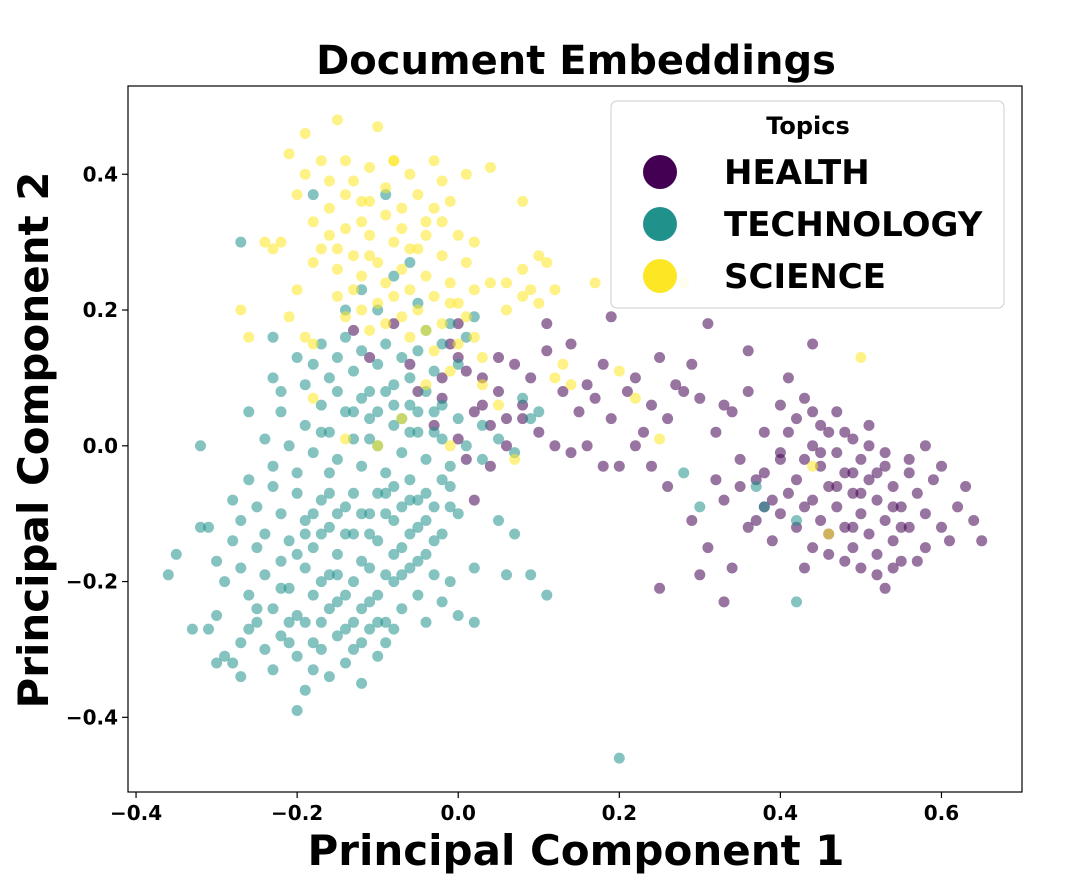 This screenshot has height=882, width=1071. I want to click on legend-title: Topics, so click(808, 126).